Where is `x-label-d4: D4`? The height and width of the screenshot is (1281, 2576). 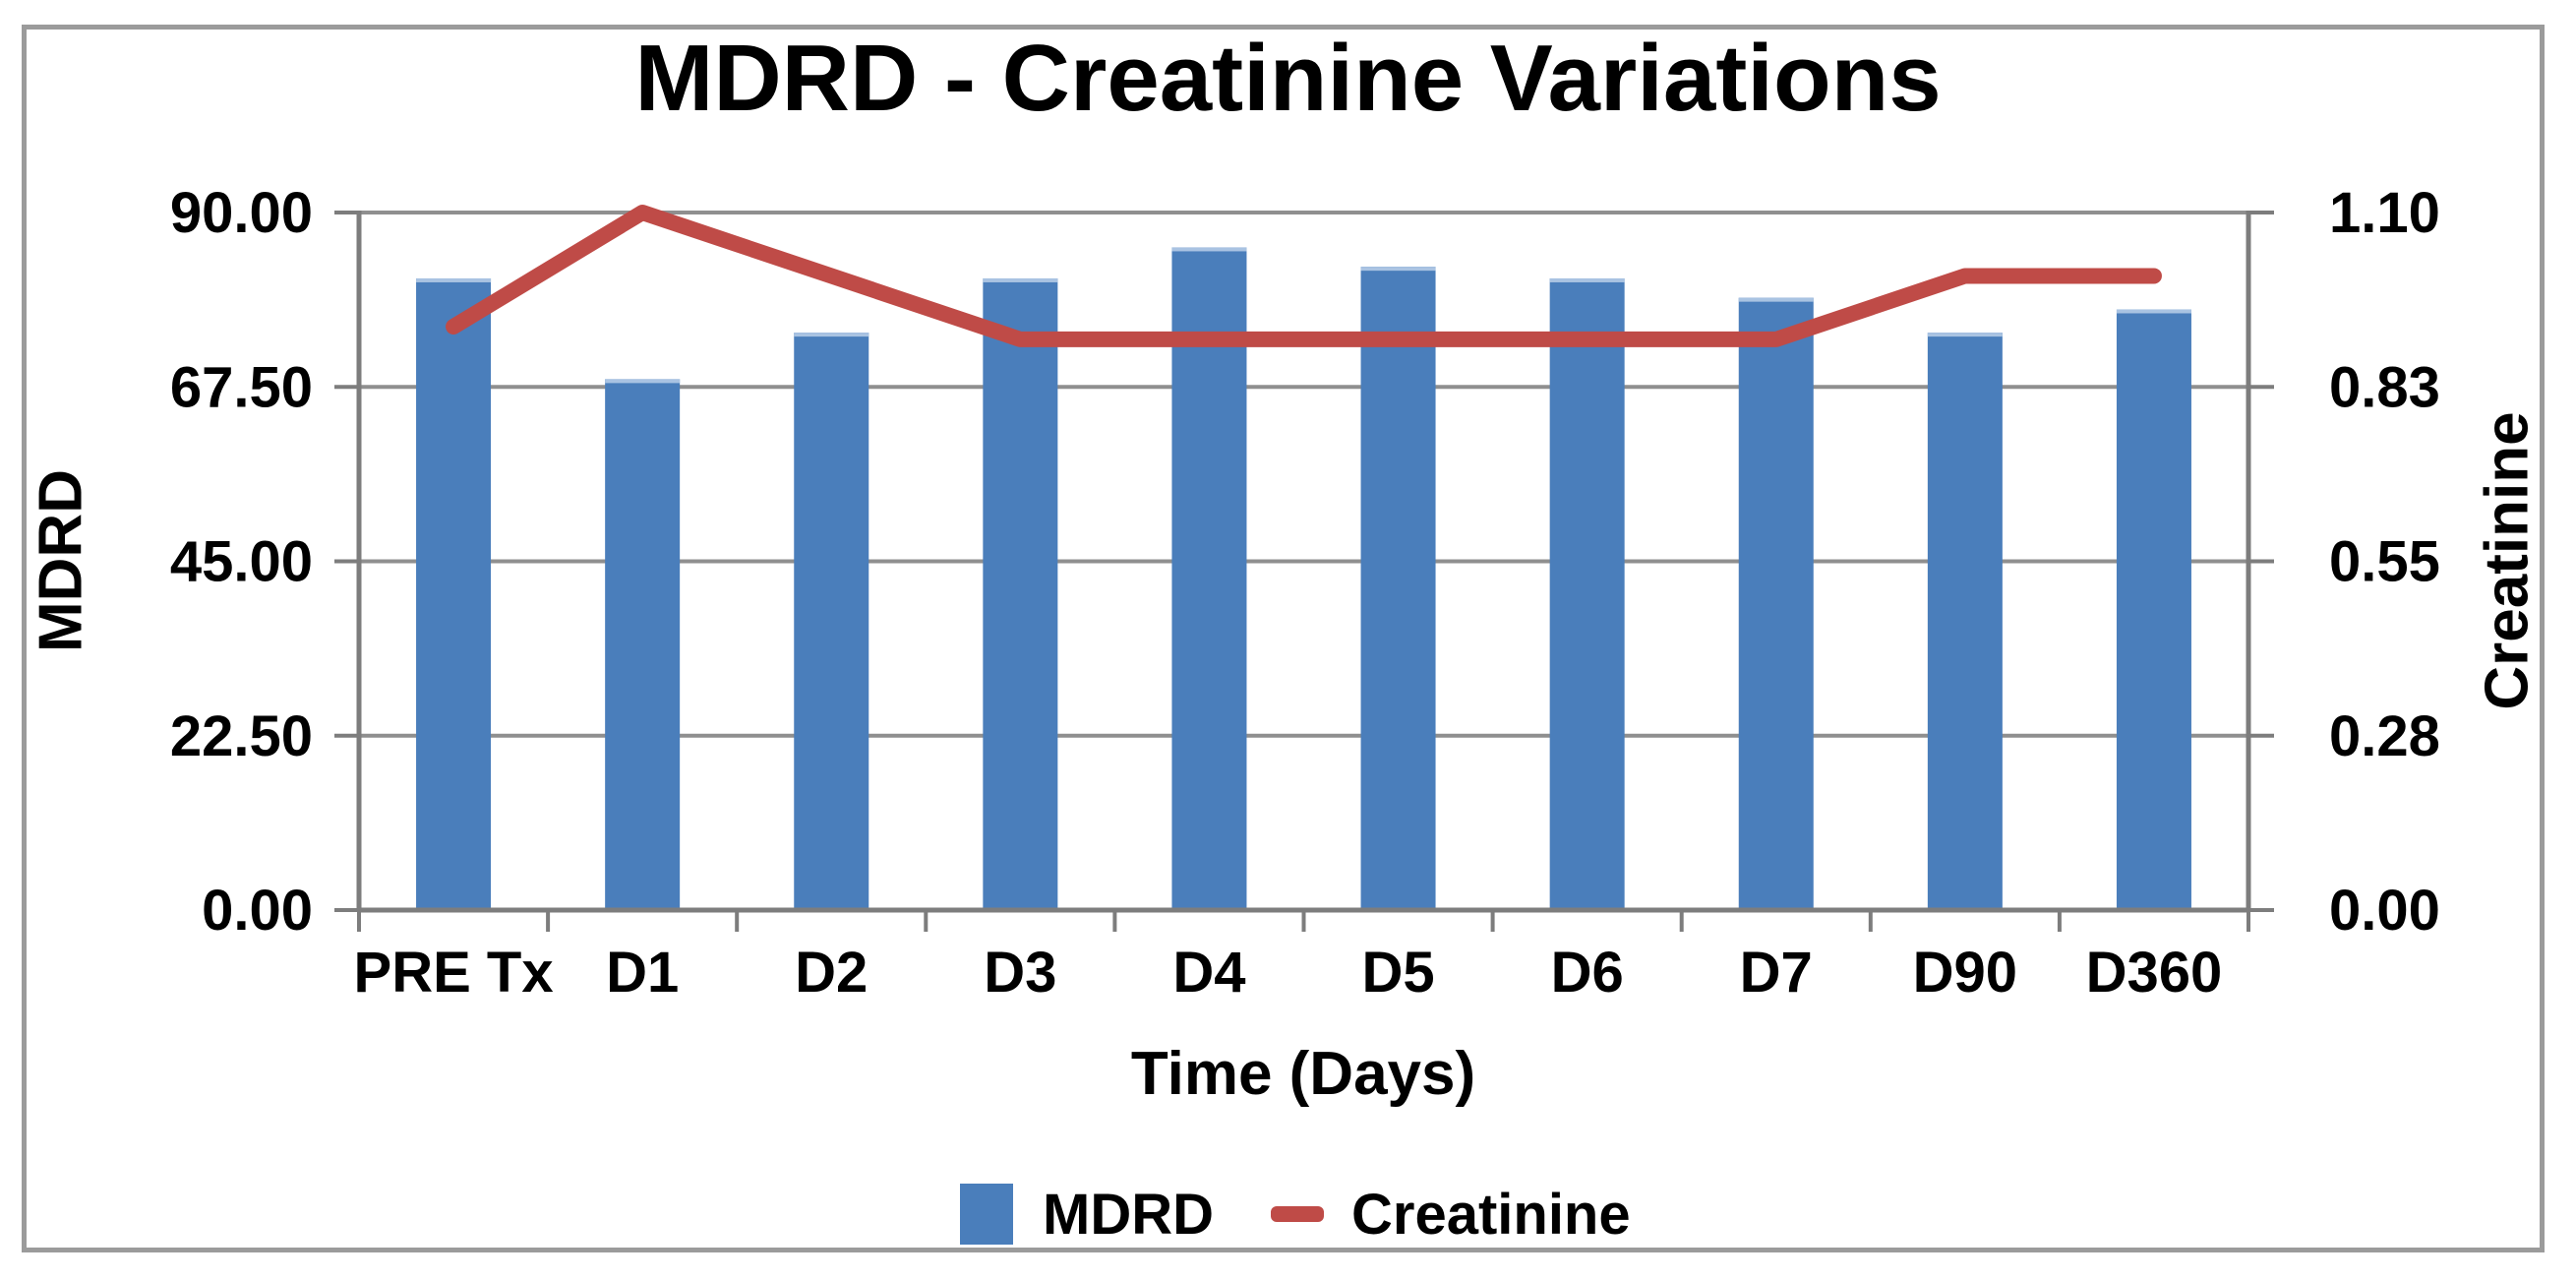 x-label-d4: D4 is located at coordinates (1208, 973).